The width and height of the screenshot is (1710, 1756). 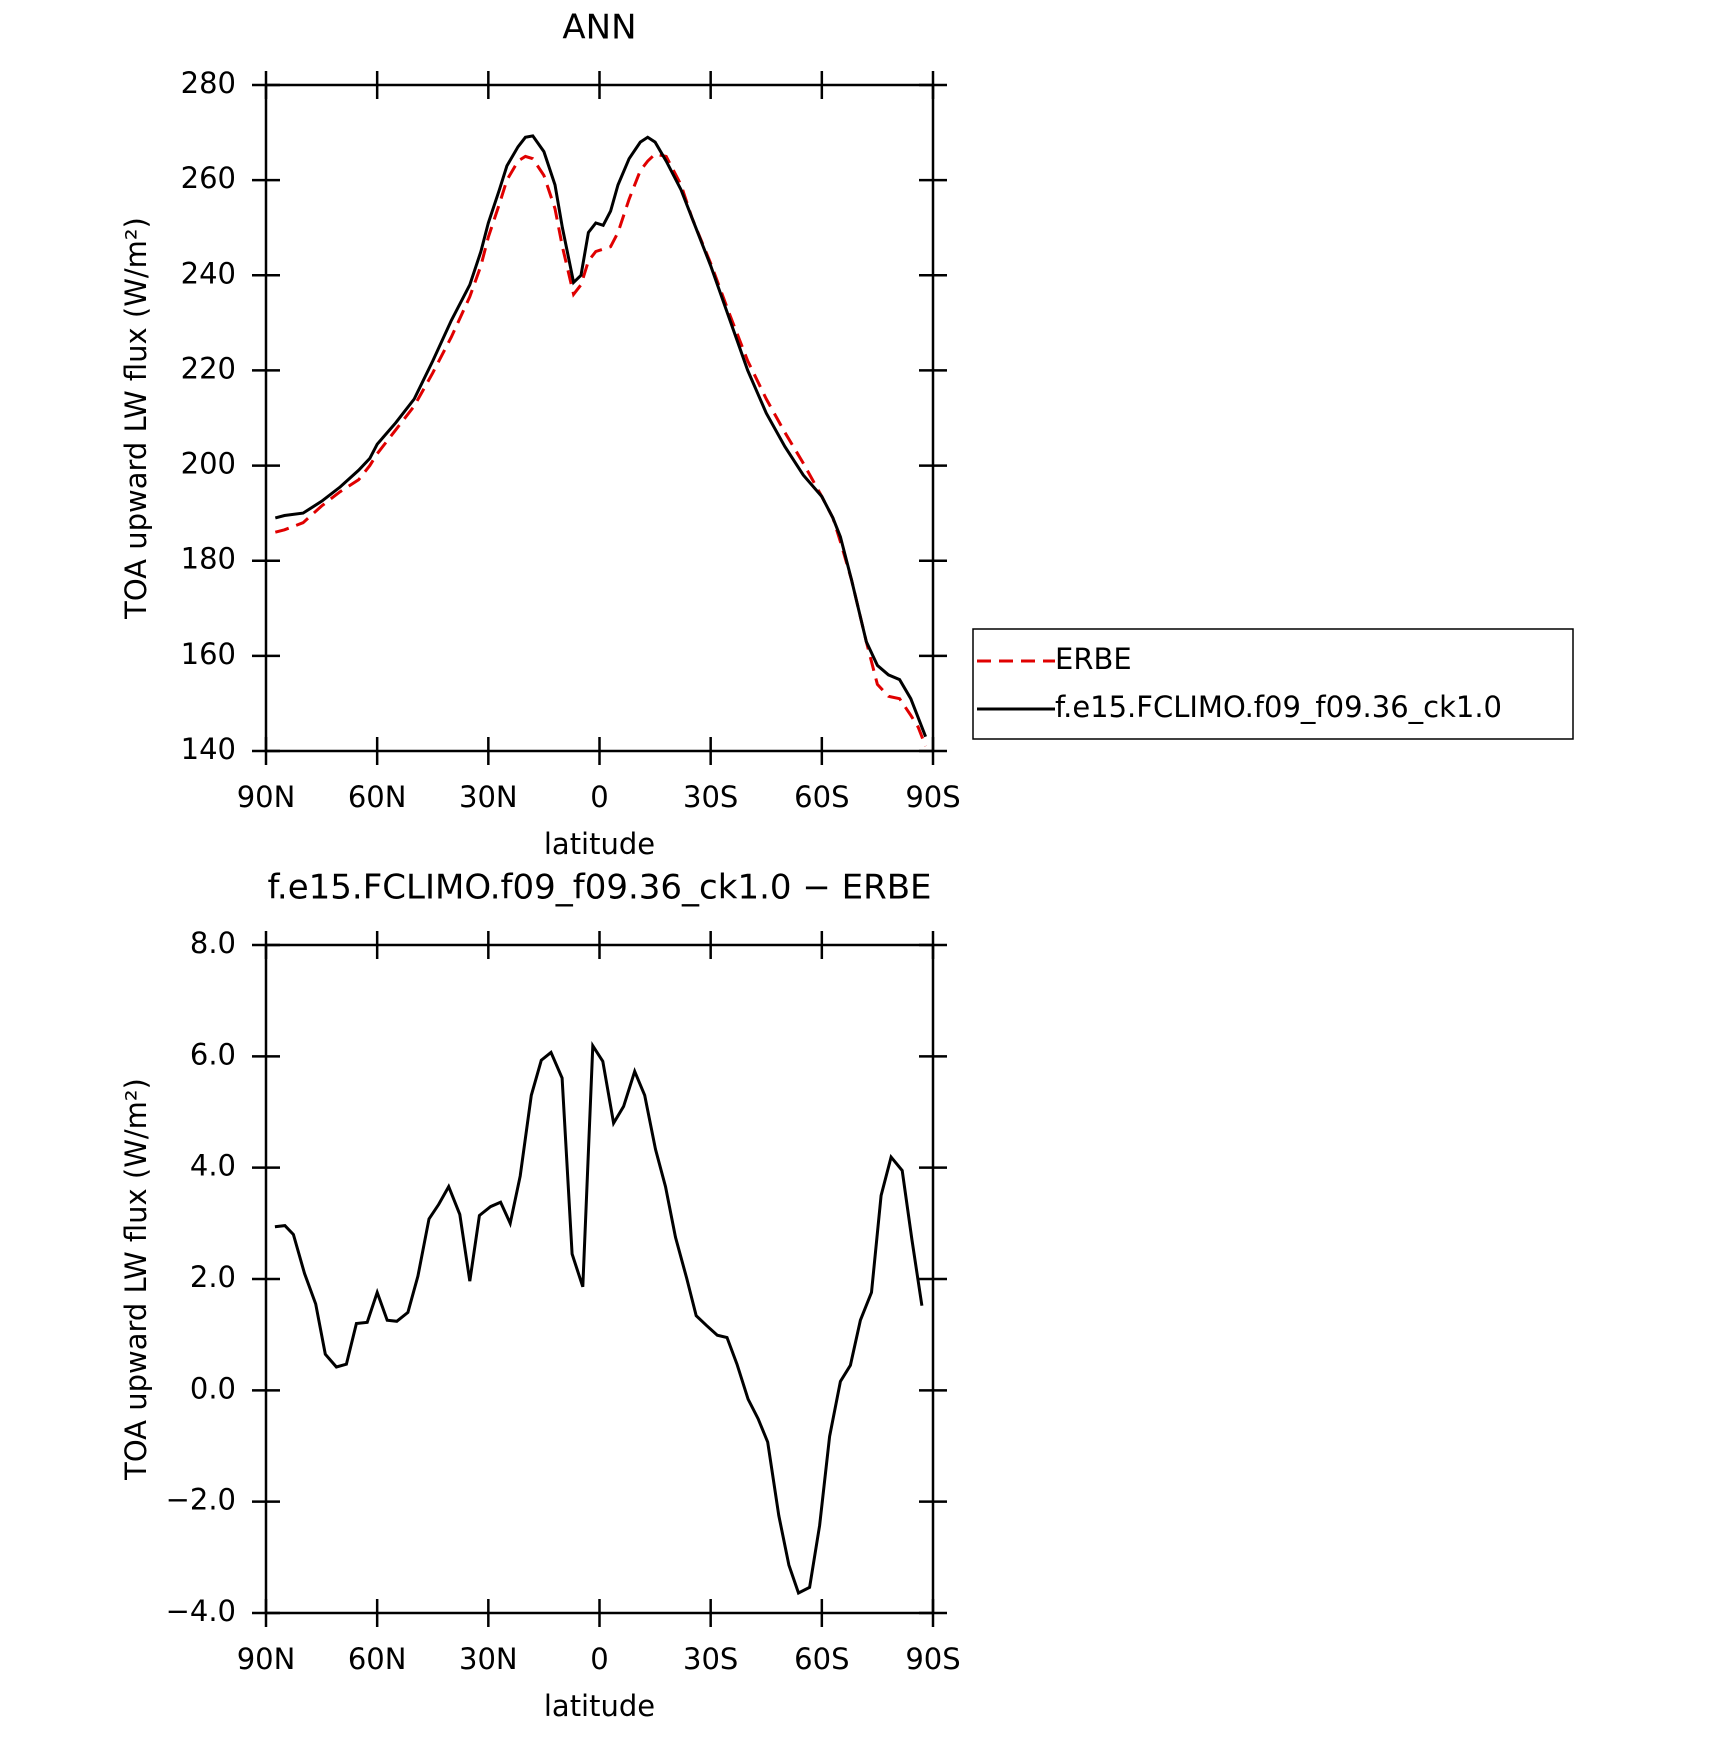 What do you see at coordinates (599, 28) in the screenshot?
I see `chart-title: ANN` at bounding box center [599, 28].